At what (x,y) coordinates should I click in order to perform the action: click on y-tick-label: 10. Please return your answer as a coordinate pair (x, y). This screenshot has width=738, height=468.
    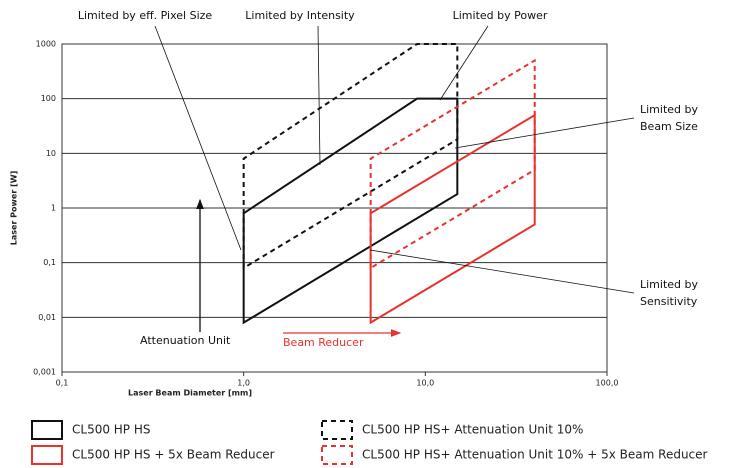
    Looking at the image, I should click on (51, 153).